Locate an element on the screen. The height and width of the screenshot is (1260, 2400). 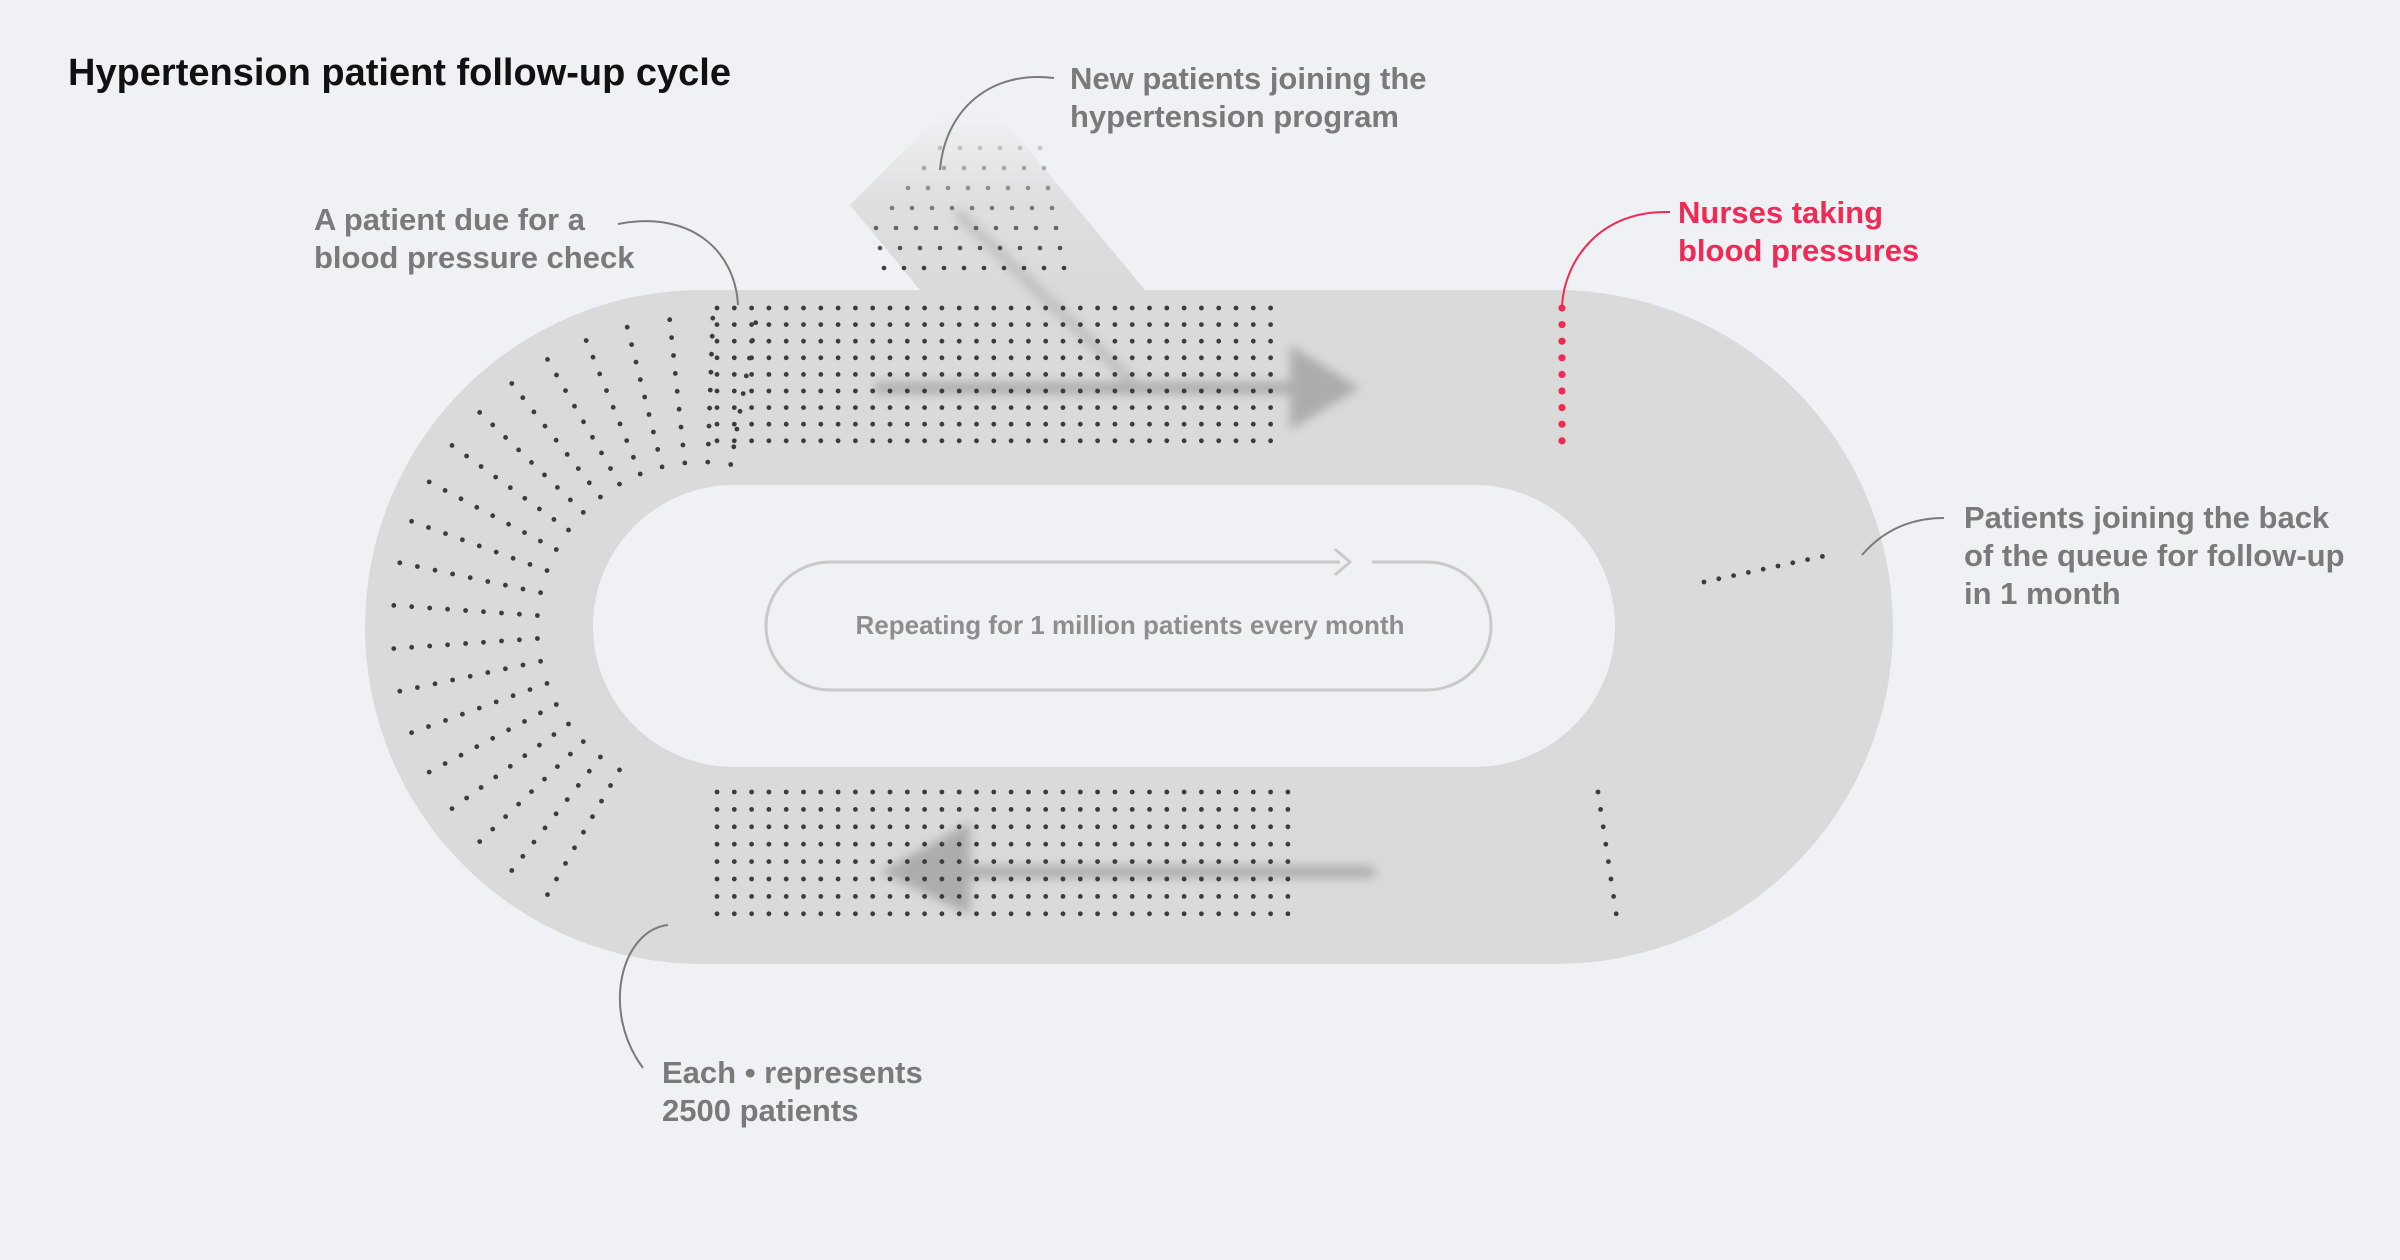
leader-queue-back is located at coordinates (1903, 536).